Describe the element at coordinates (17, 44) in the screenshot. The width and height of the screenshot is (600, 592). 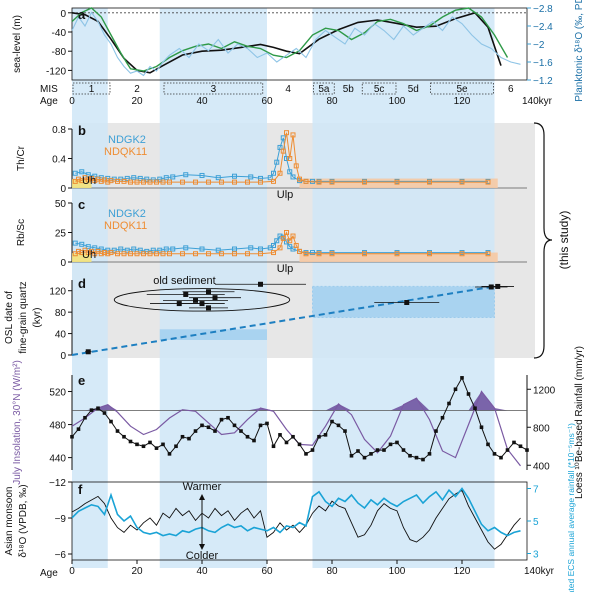
I see `ylabel-a: sea-level (m)` at that location.